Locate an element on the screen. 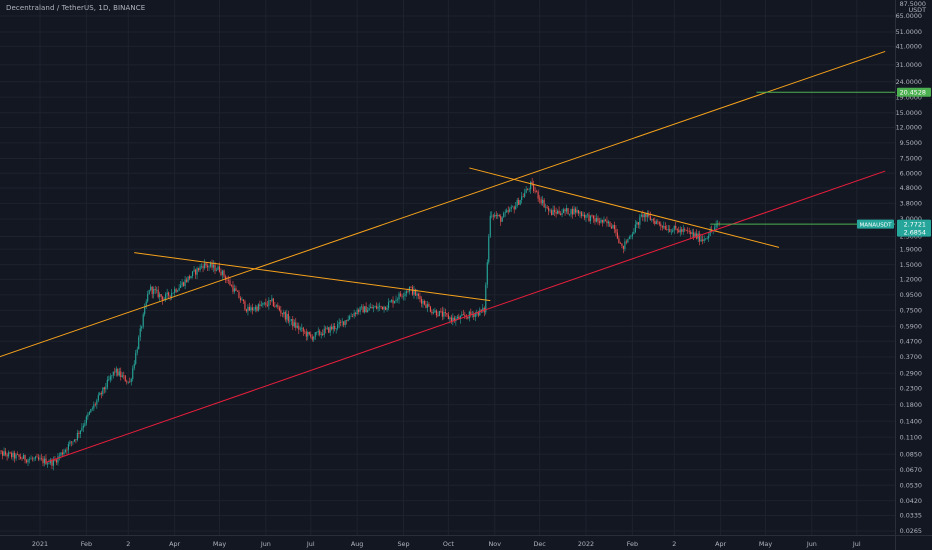  y-tick-label: 0.4700 is located at coordinates (911, 341).